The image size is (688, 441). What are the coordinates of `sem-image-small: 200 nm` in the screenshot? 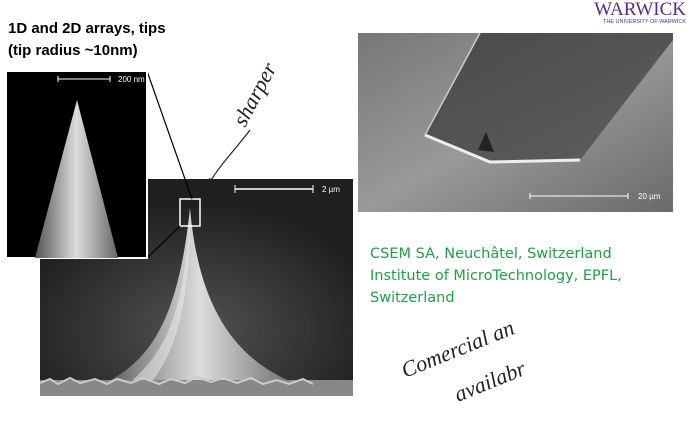 It's located at (76, 164).